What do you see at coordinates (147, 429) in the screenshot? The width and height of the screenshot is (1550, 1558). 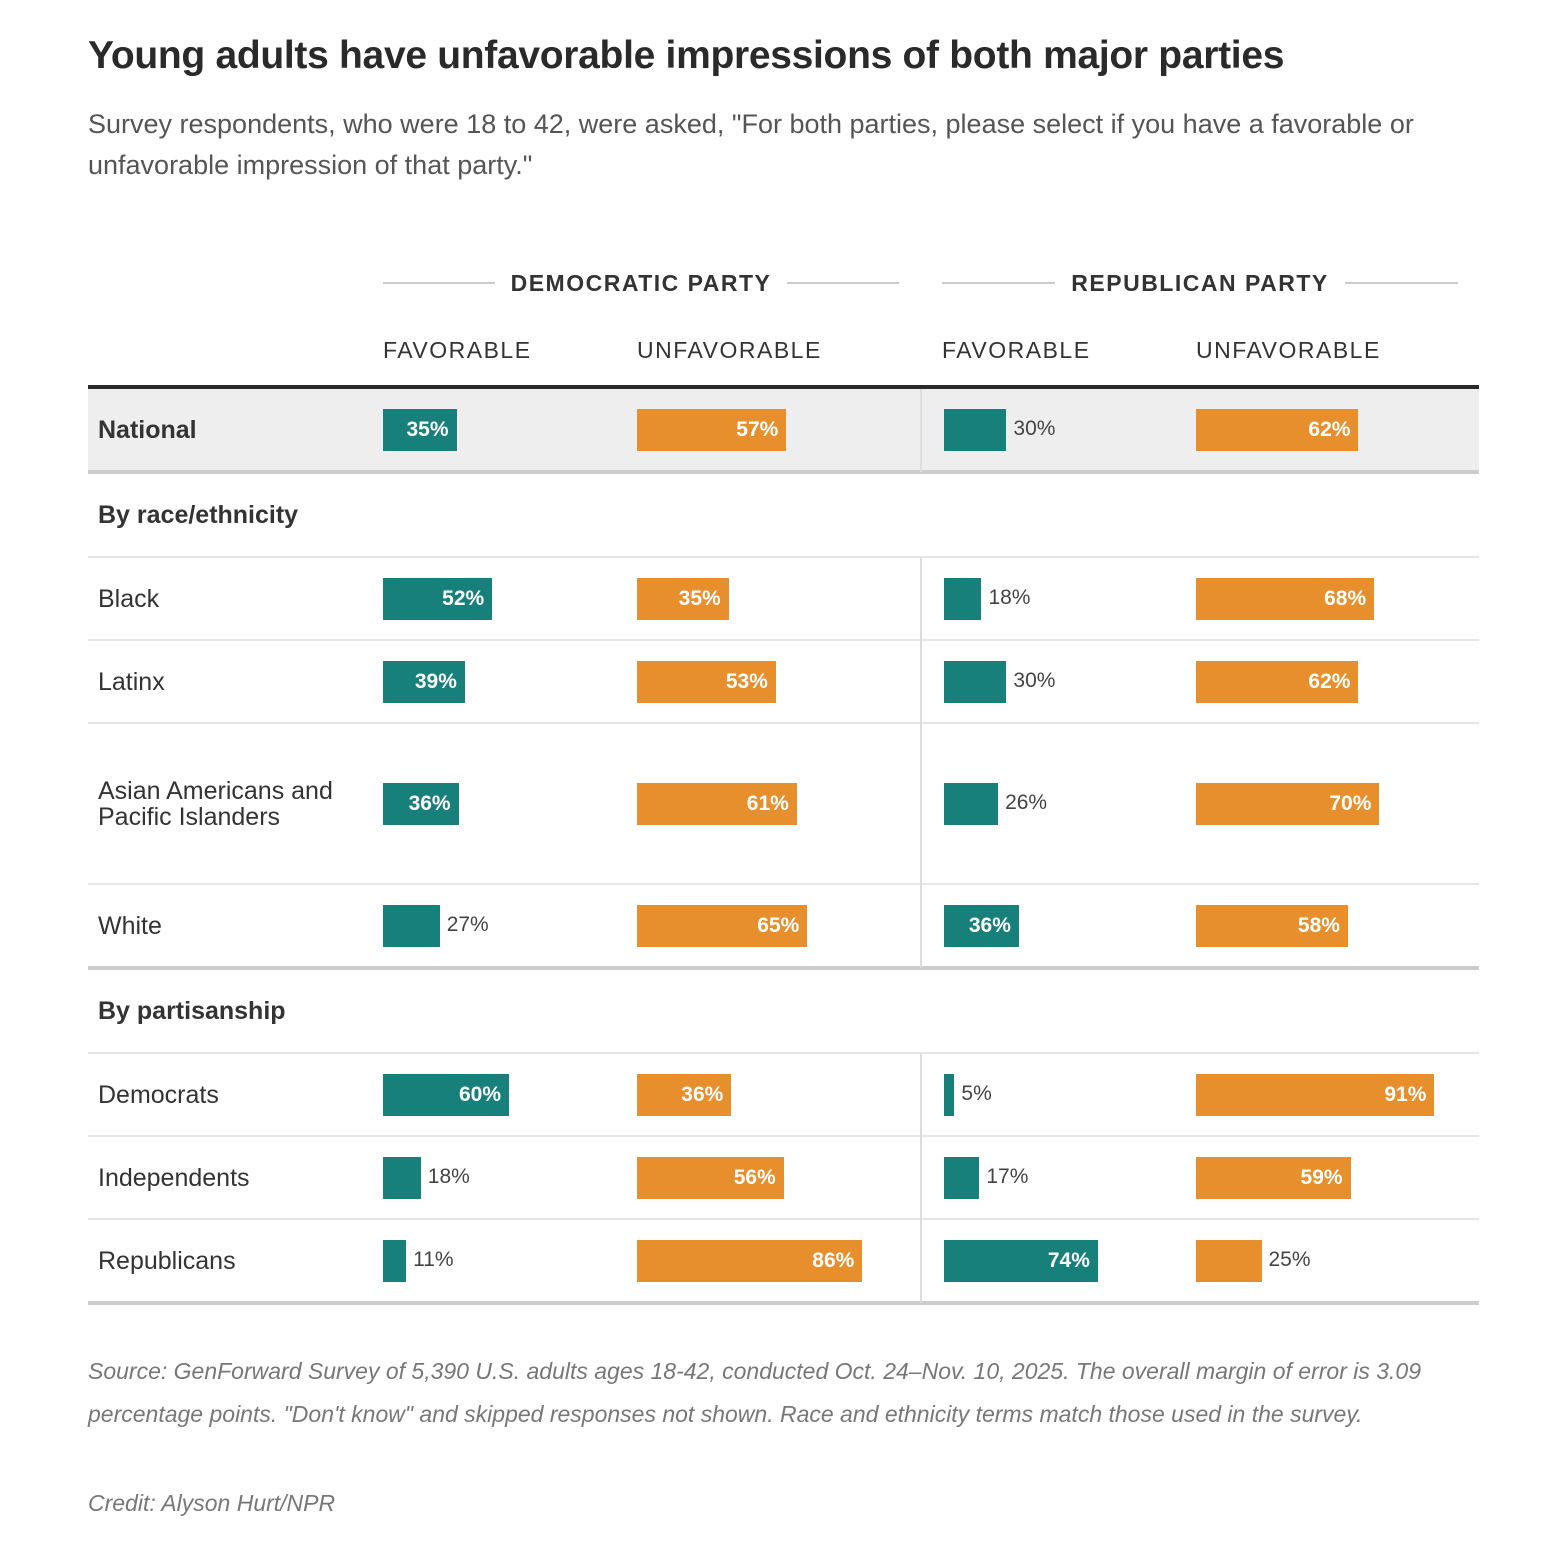 I see `row-label: National` at bounding box center [147, 429].